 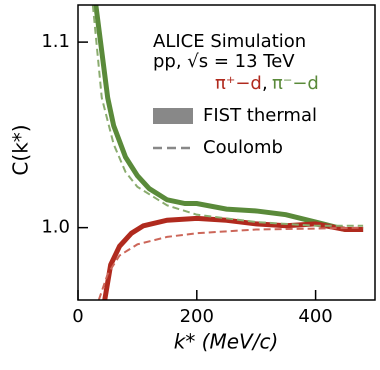 I want to click on legend-swatch, so click(x=173, y=116).